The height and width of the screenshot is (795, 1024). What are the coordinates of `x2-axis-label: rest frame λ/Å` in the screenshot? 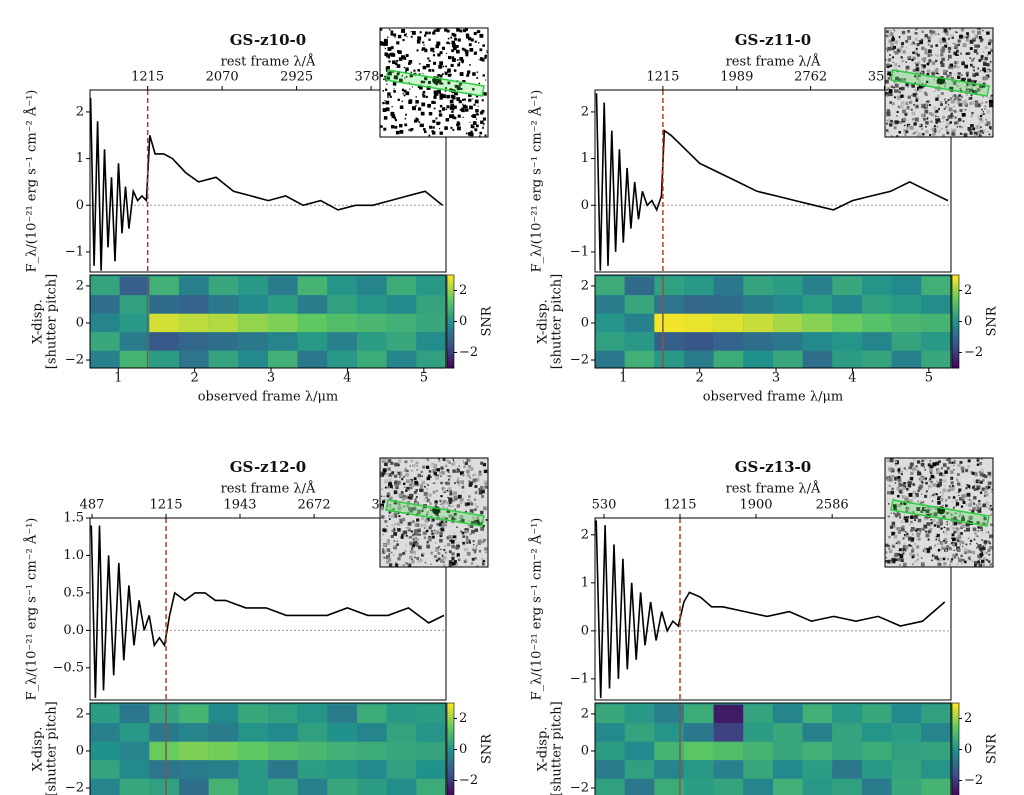 It's located at (268, 62).